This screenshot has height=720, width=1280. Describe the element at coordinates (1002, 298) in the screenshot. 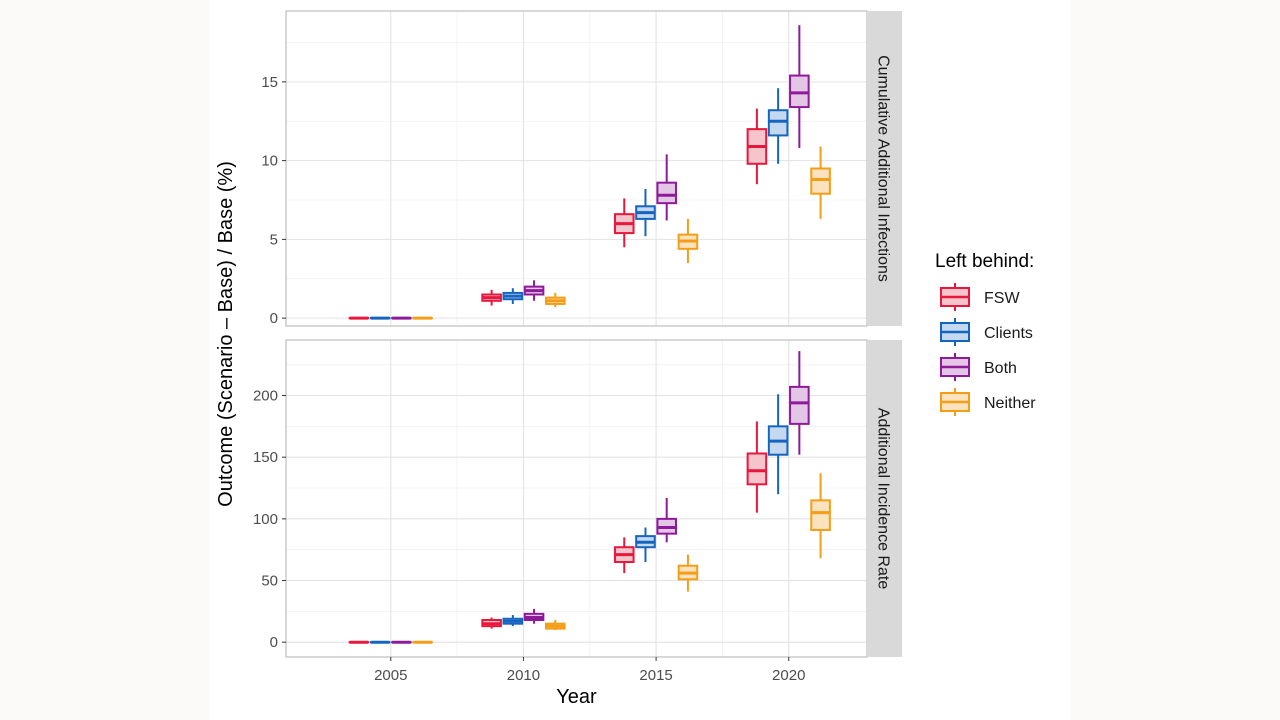

I see `legend-label-fsw: FSW` at that location.